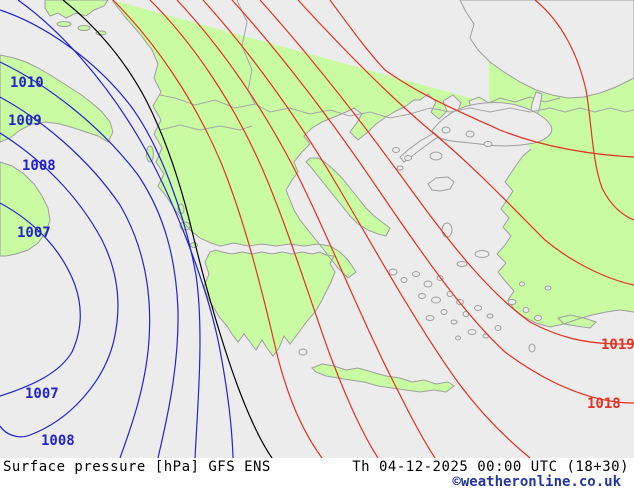  What do you see at coordinates (39, 166) in the screenshot?
I see `isobar-label-1008: 1008` at bounding box center [39, 166].